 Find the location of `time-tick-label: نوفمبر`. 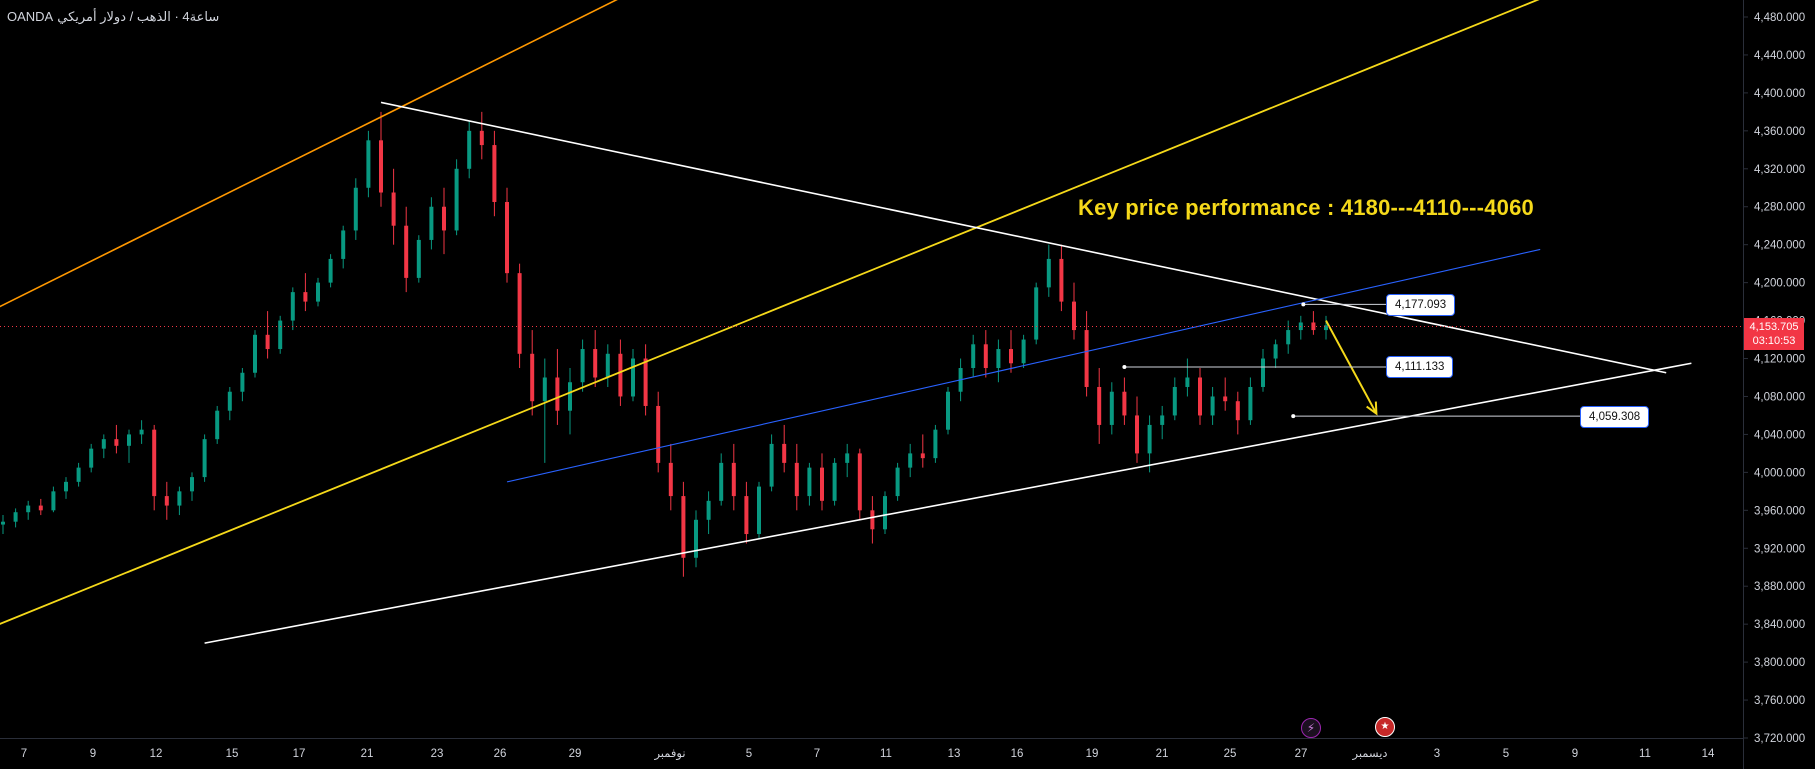

time-tick-label: نوفمبر is located at coordinates (669, 754).